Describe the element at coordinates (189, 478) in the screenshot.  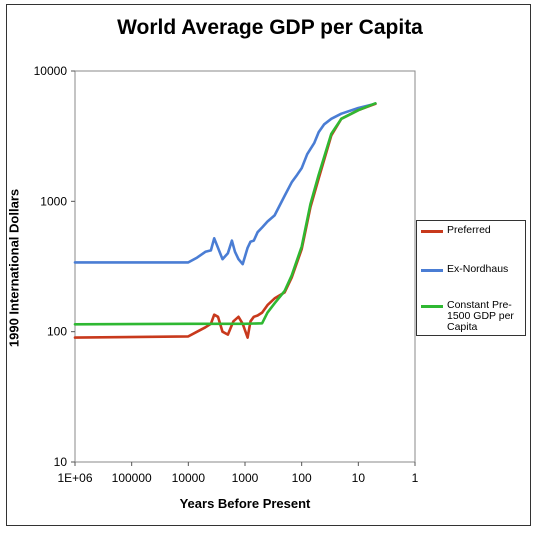
I see `x-tick-label: 10000` at that location.